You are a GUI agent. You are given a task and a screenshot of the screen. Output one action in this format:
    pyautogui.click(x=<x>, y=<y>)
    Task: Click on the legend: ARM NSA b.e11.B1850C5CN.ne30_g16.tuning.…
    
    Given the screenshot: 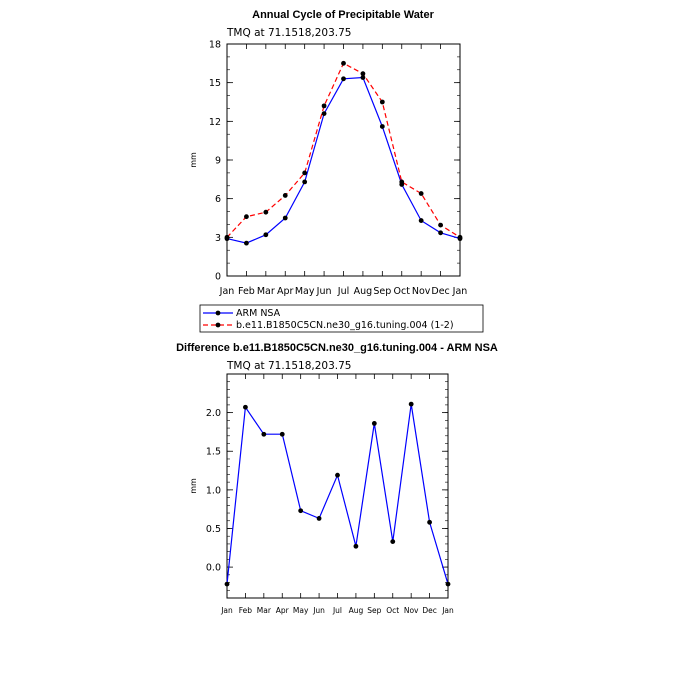 What is the action you would take?
    pyautogui.click(x=341, y=318)
    